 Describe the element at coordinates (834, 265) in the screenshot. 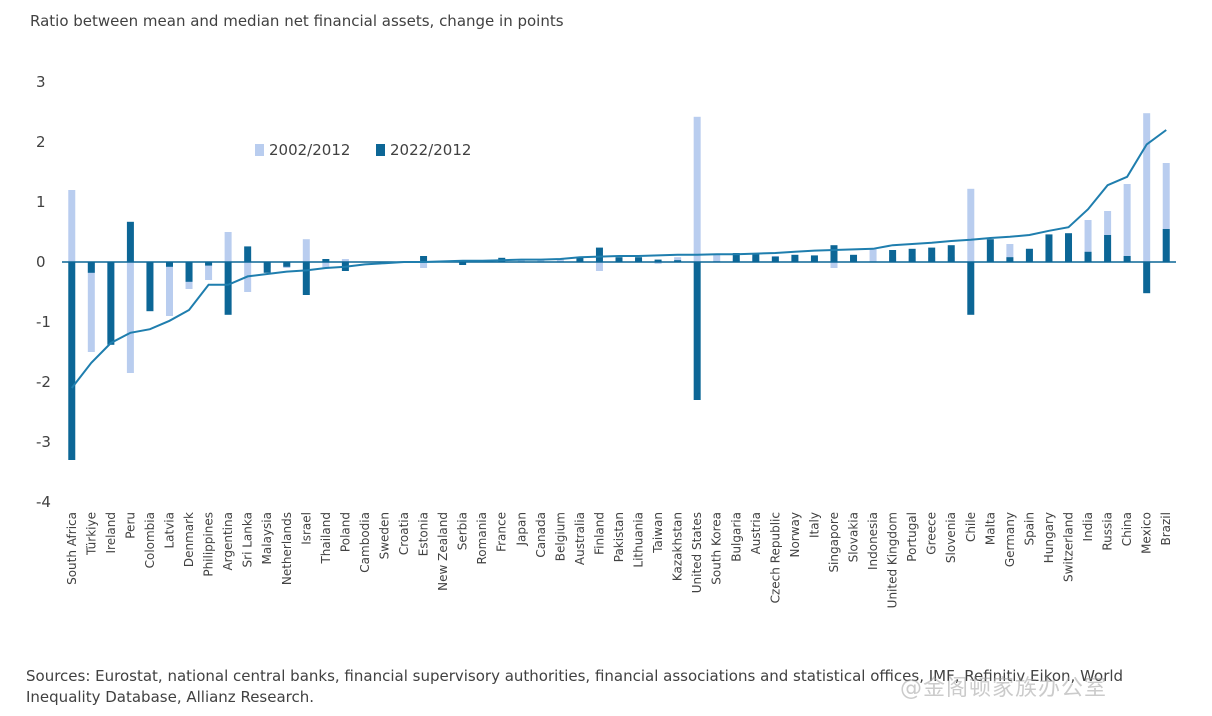

I see `bar-2002-2012-singapore` at that location.